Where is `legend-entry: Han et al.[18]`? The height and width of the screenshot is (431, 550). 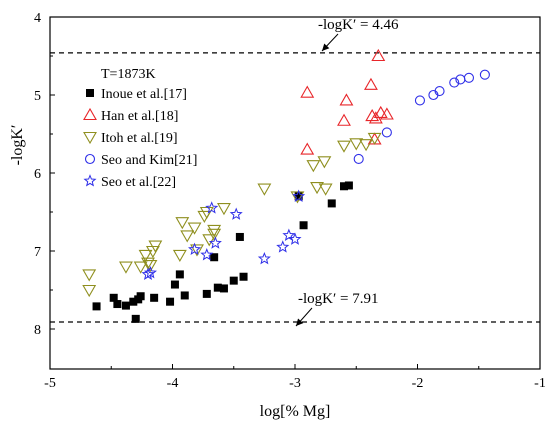 legend-entry: Han et al.[18] is located at coordinates (139, 116).